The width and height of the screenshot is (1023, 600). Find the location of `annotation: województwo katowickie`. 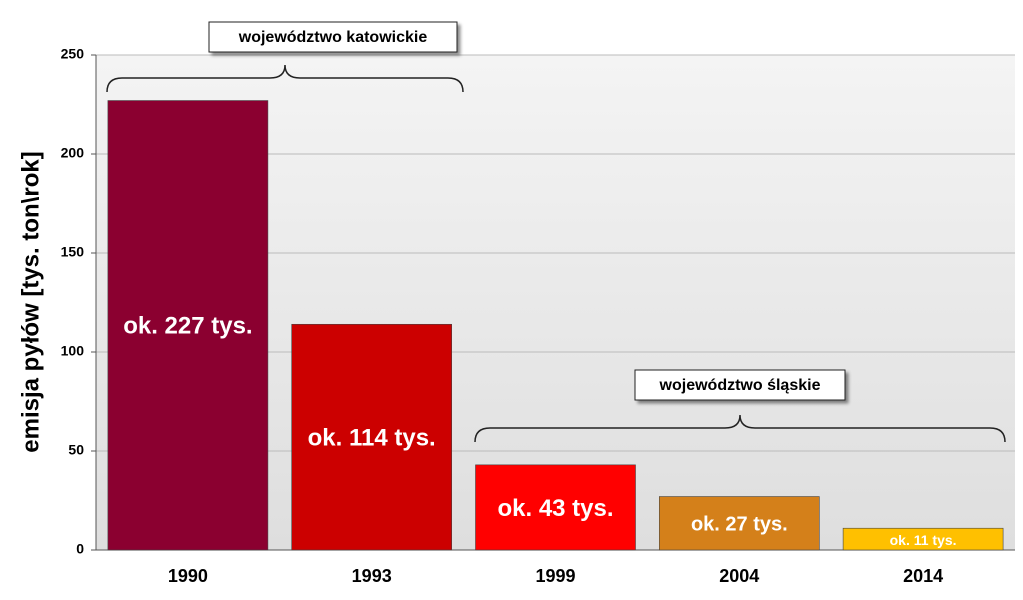

annotation: województwo katowickie is located at coordinates (333, 37).